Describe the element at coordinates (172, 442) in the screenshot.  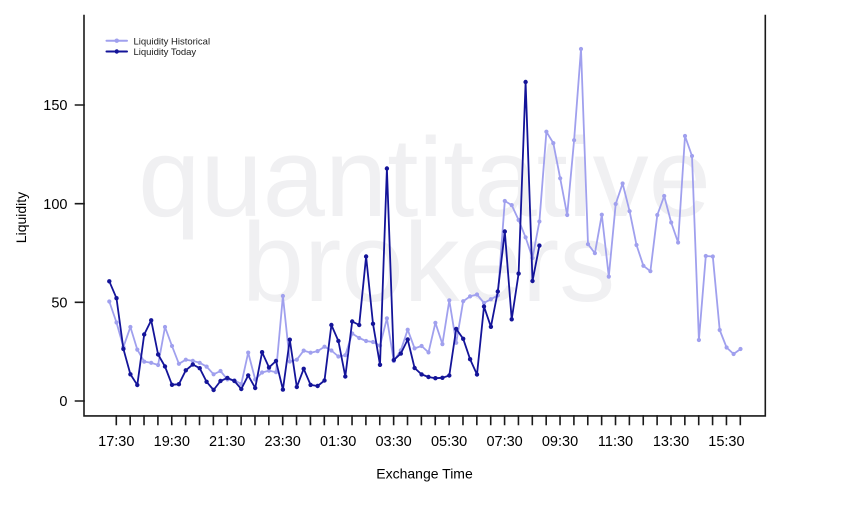
I see `svg-text: 19:30` at that location.